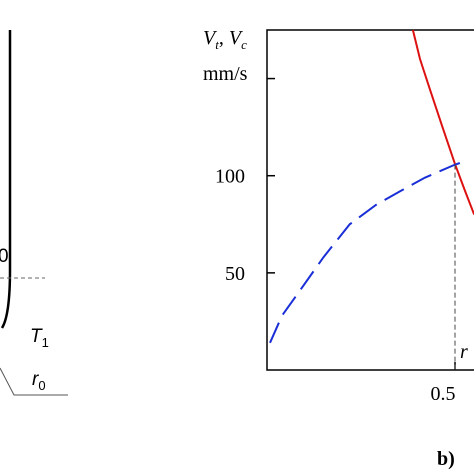 The height and width of the screenshot is (474, 474). Describe the element at coordinates (217, 44) in the screenshot. I see `y-label-part: t` at that location.